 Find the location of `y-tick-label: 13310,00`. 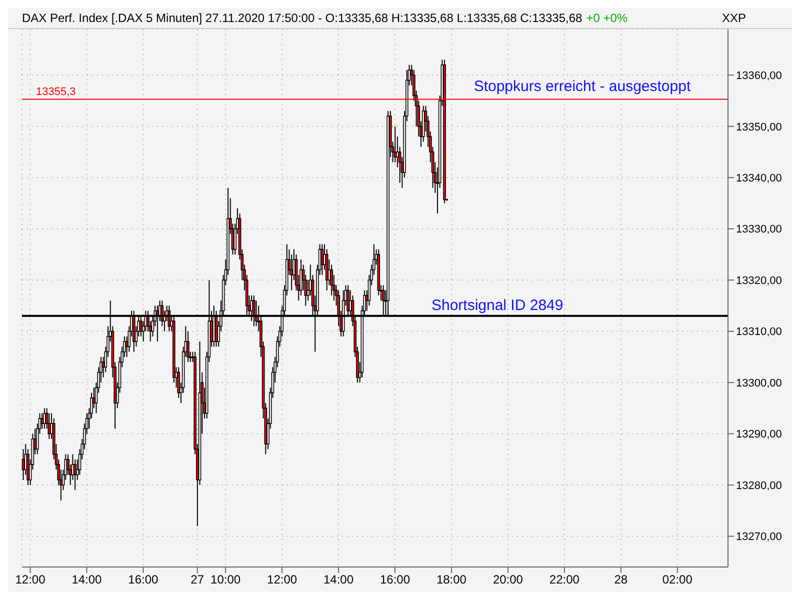

y-tick-label: 13310,00 is located at coordinates (759, 332).